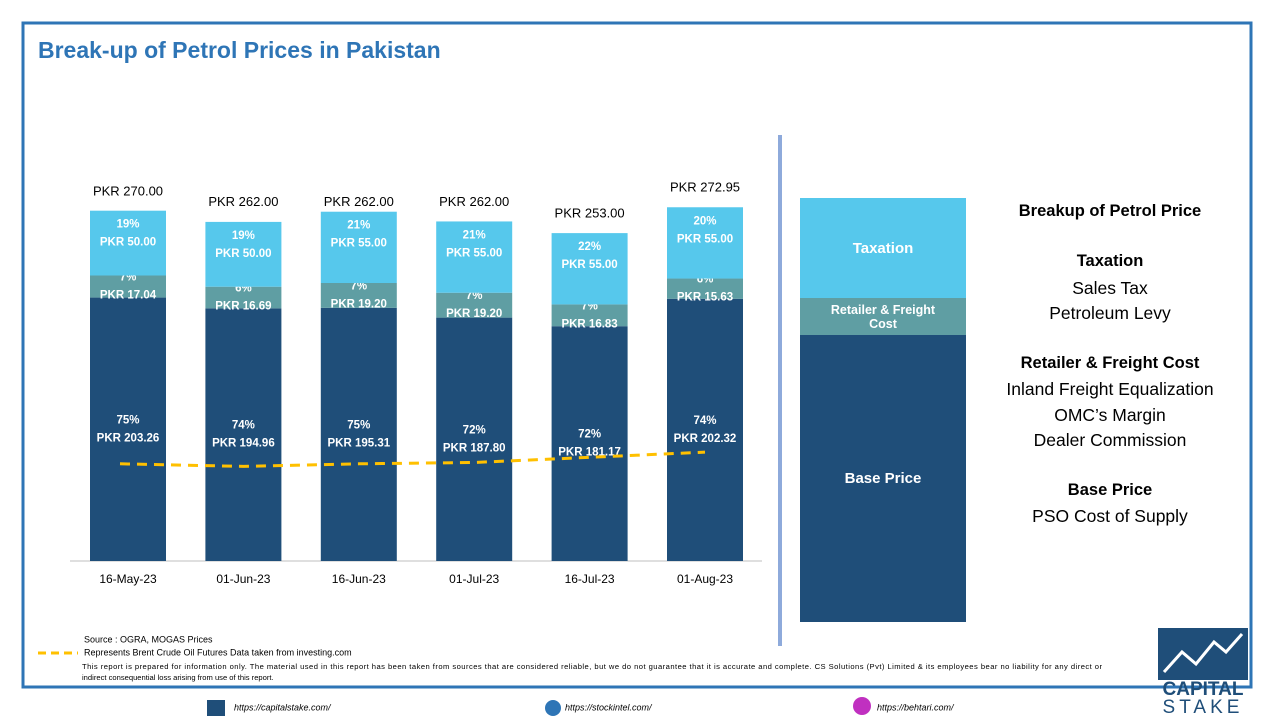  What do you see at coordinates (1110, 389) in the screenshot?
I see `section-item: Inland Freight Equalization` at bounding box center [1110, 389].